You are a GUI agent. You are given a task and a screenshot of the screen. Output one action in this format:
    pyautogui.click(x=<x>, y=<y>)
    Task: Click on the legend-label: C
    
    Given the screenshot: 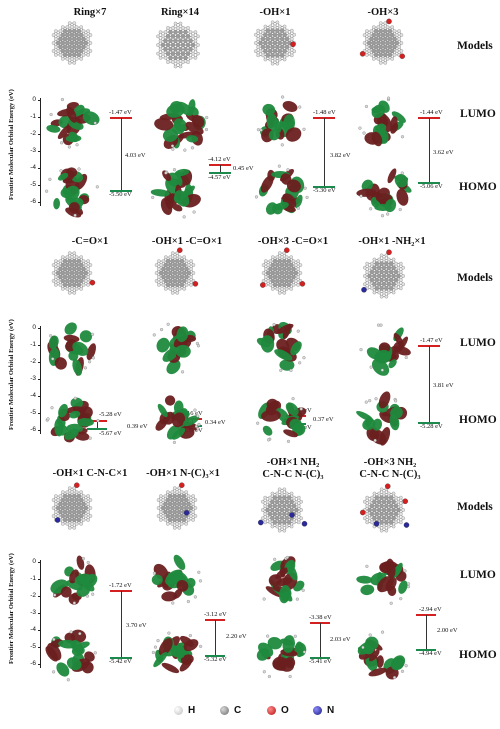 What is the action you would take?
    pyautogui.click(x=238, y=710)
    